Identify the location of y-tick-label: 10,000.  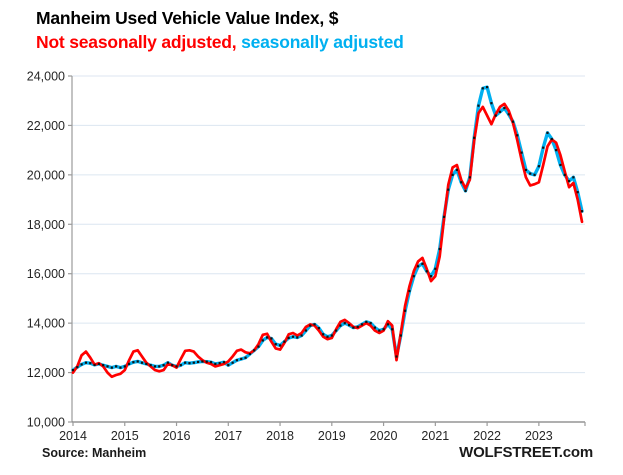
(46, 423).